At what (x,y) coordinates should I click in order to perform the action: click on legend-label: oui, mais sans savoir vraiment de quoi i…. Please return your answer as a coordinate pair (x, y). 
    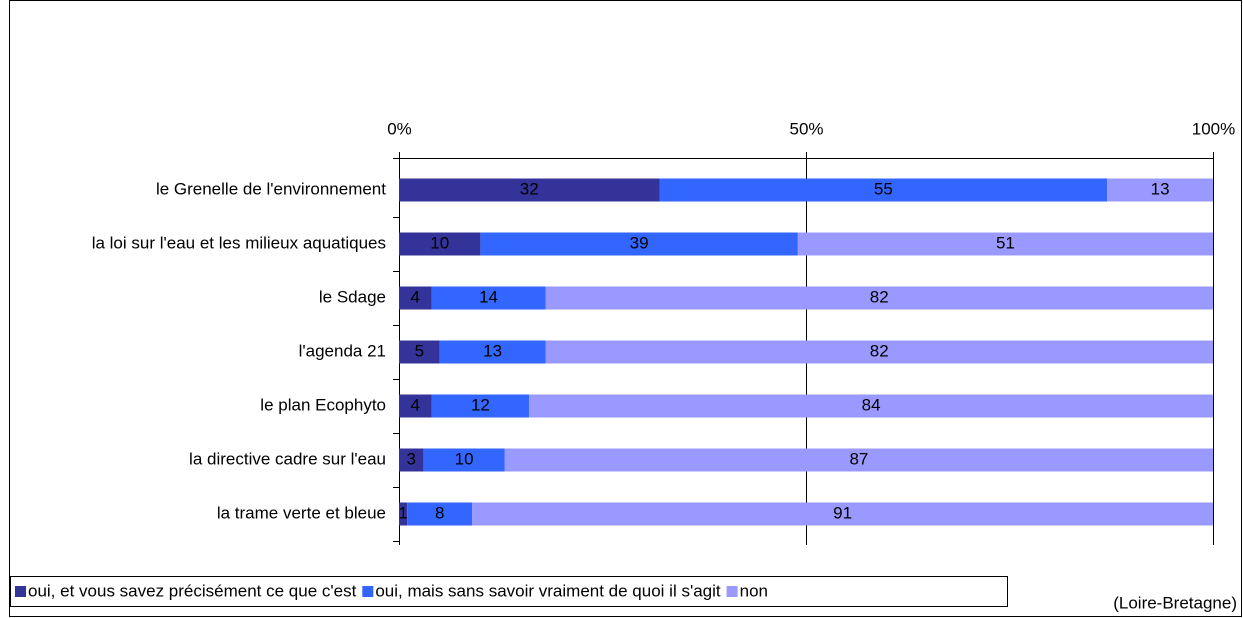
    Looking at the image, I should click on (548, 590).